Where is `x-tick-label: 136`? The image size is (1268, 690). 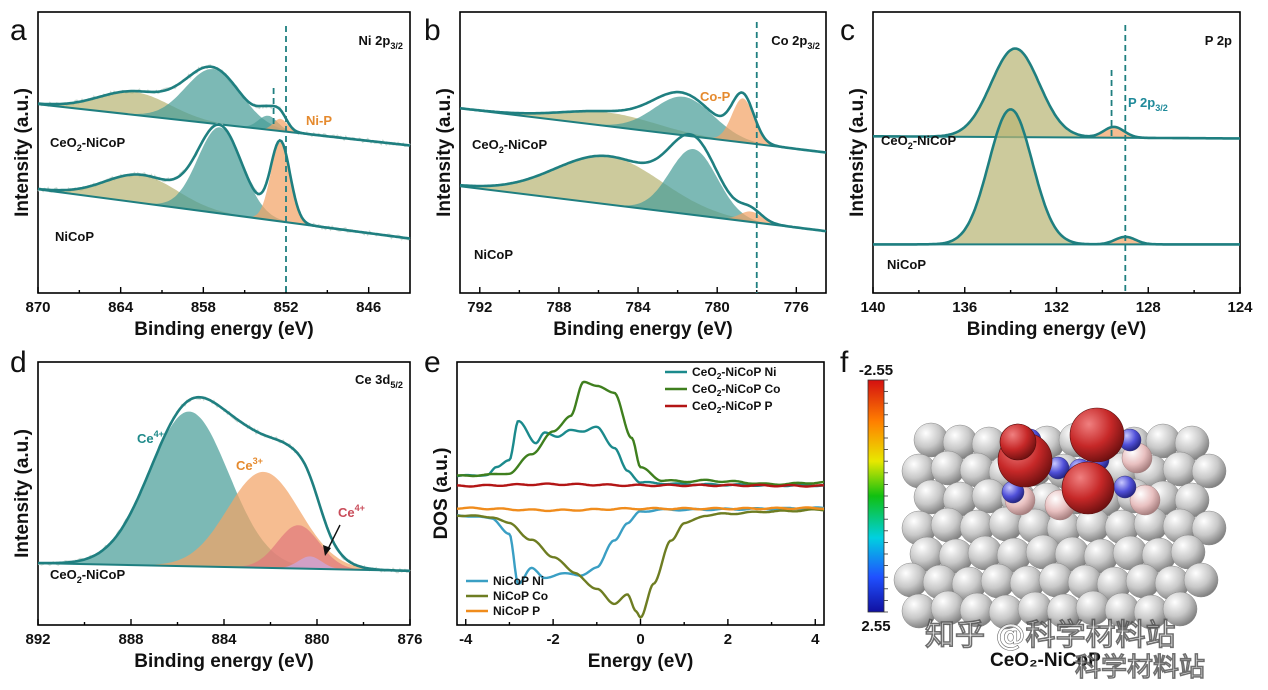
x-tick-label: 136 is located at coordinates (964, 307).